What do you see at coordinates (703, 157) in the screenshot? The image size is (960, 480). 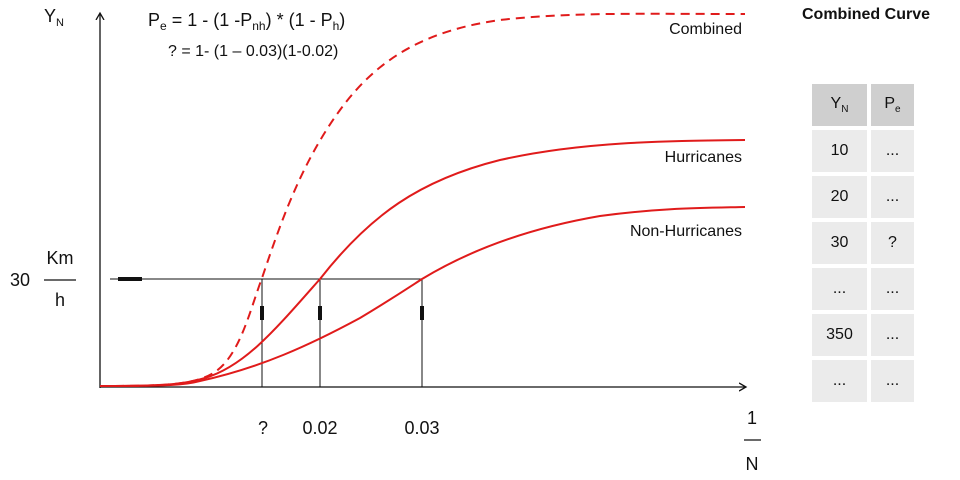 I see `series-label-hurricanes: Hurricanes` at bounding box center [703, 157].